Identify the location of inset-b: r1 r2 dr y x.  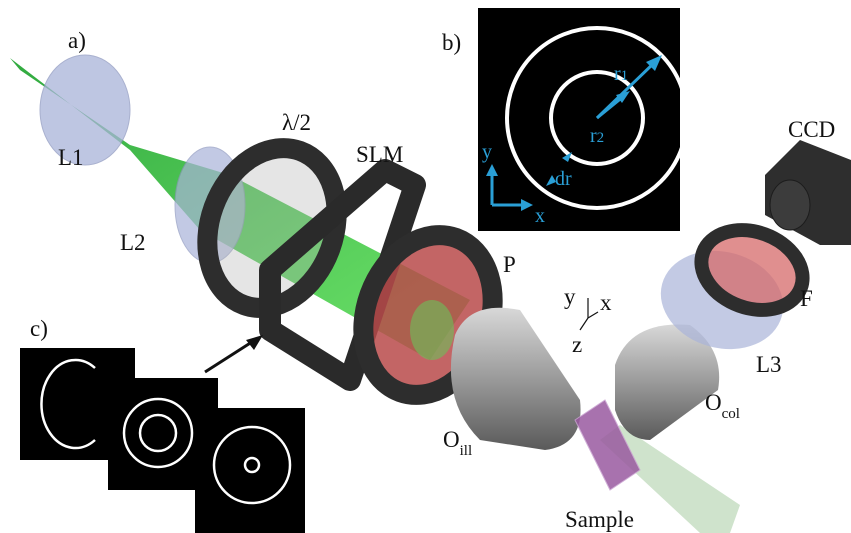
(583, 119).